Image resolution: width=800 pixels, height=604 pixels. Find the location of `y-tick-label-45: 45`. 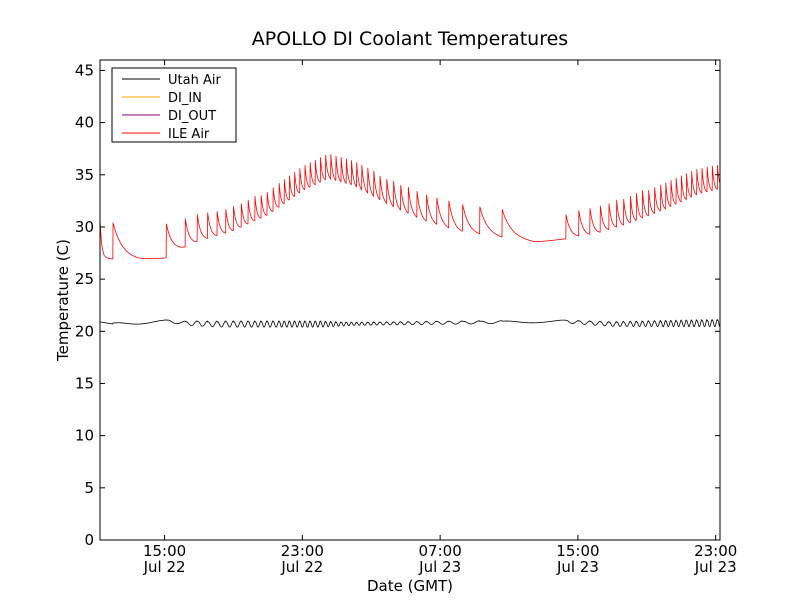

y-tick-label-45: 45 is located at coordinates (84, 70).